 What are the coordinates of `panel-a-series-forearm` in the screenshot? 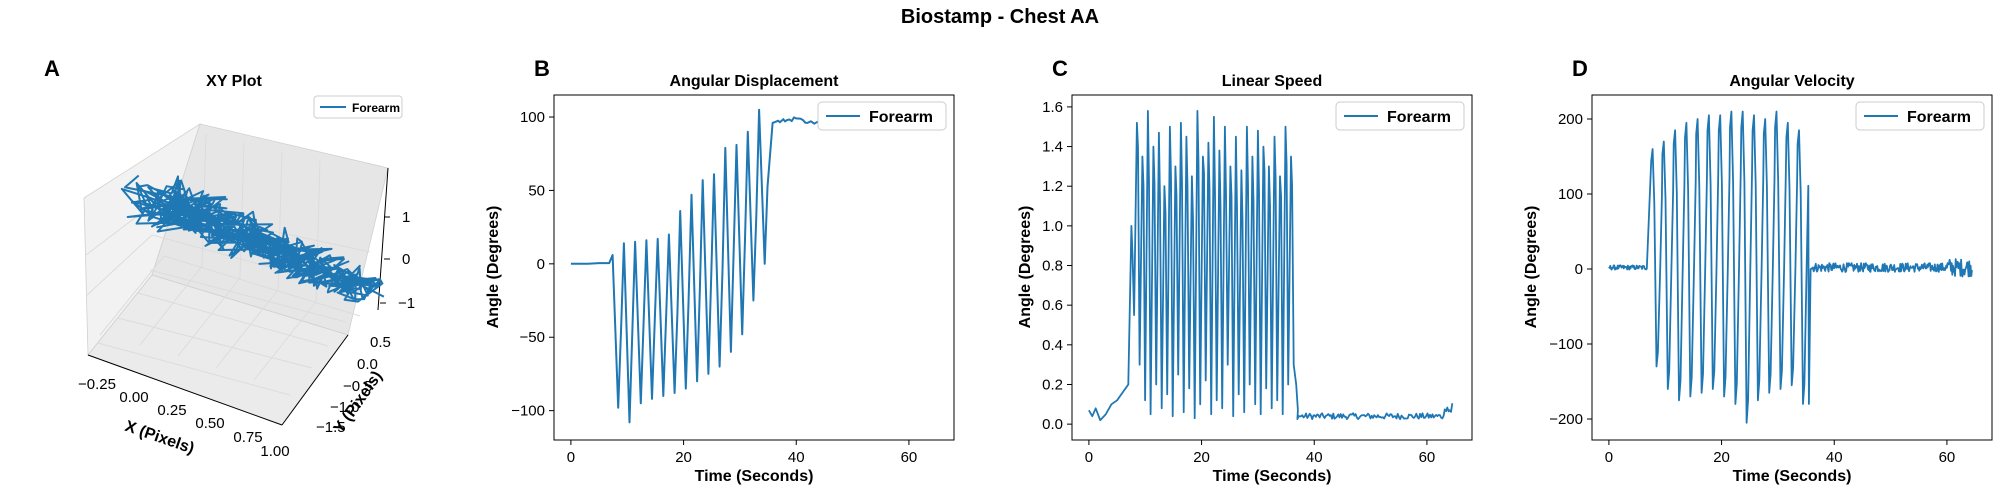 It's located at (252, 238).